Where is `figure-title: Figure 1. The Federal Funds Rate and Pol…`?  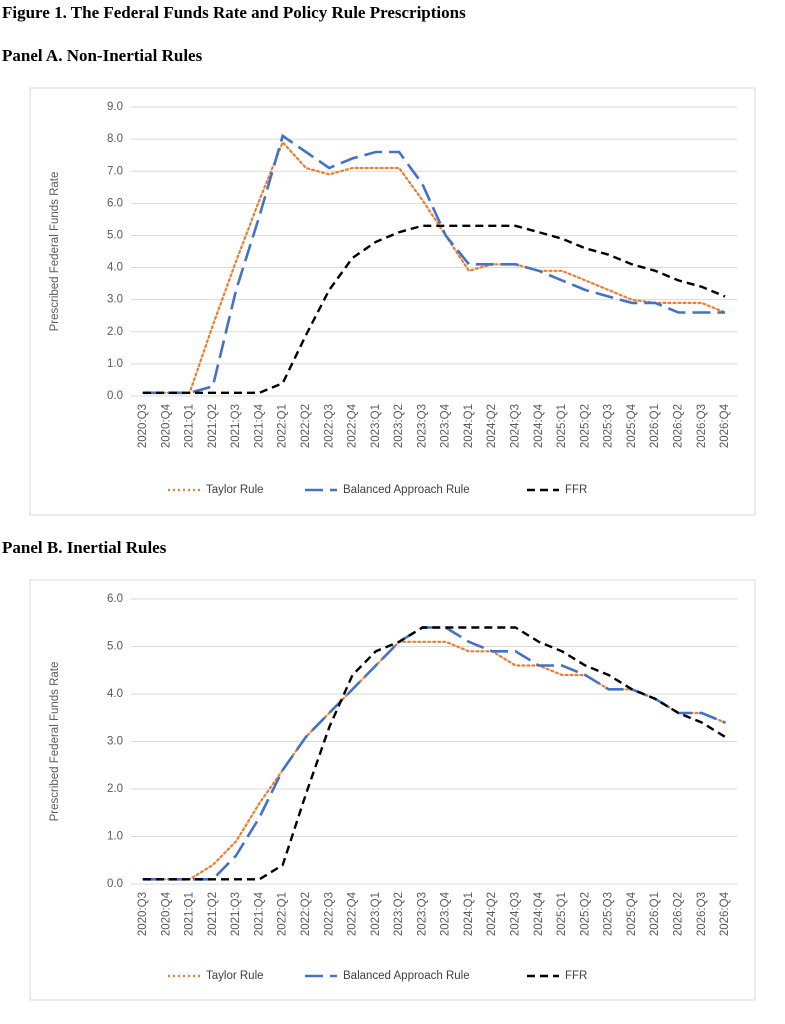 figure-title: Figure 1. The Federal Funds Rate and Pol… is located at coordinates (234, 12).